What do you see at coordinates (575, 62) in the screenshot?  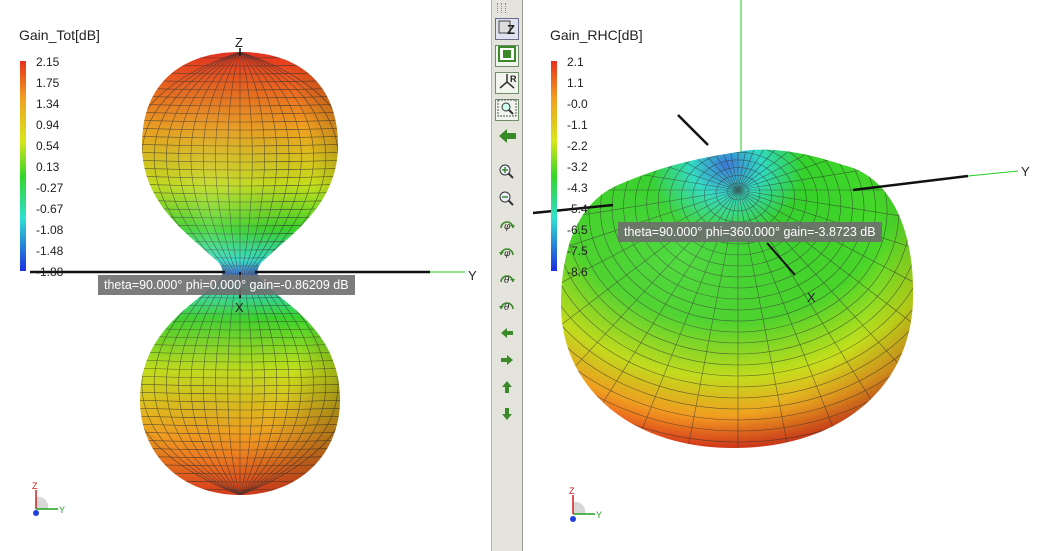 I see `scale-tick-label: 2.1` at bounding box center [575, 62].